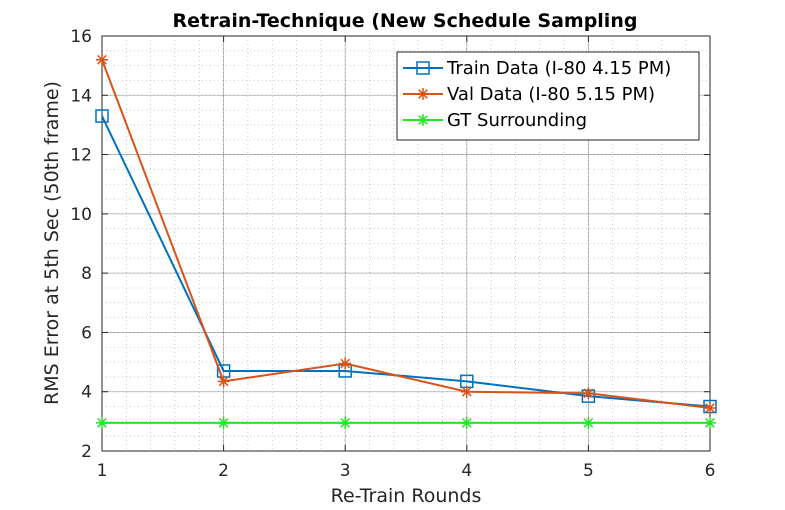 This screenshot has width=785, height=510. Describe the element at coordinates (710, 471) in the screenshot. I see `x-tick-label: 6` at that location.